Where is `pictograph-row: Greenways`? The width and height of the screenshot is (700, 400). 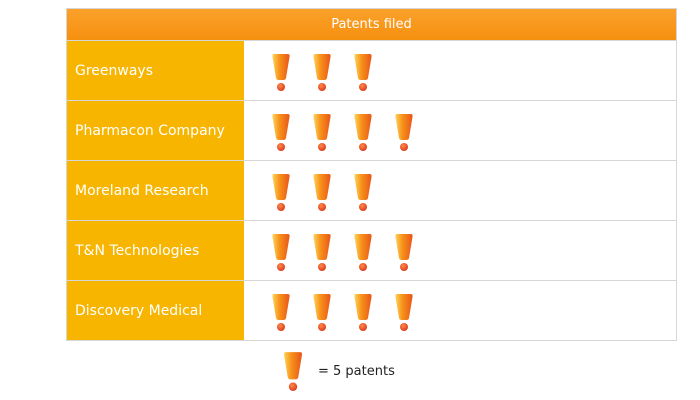 pictograph-row: Greenways is located at coordinates (371, 70).